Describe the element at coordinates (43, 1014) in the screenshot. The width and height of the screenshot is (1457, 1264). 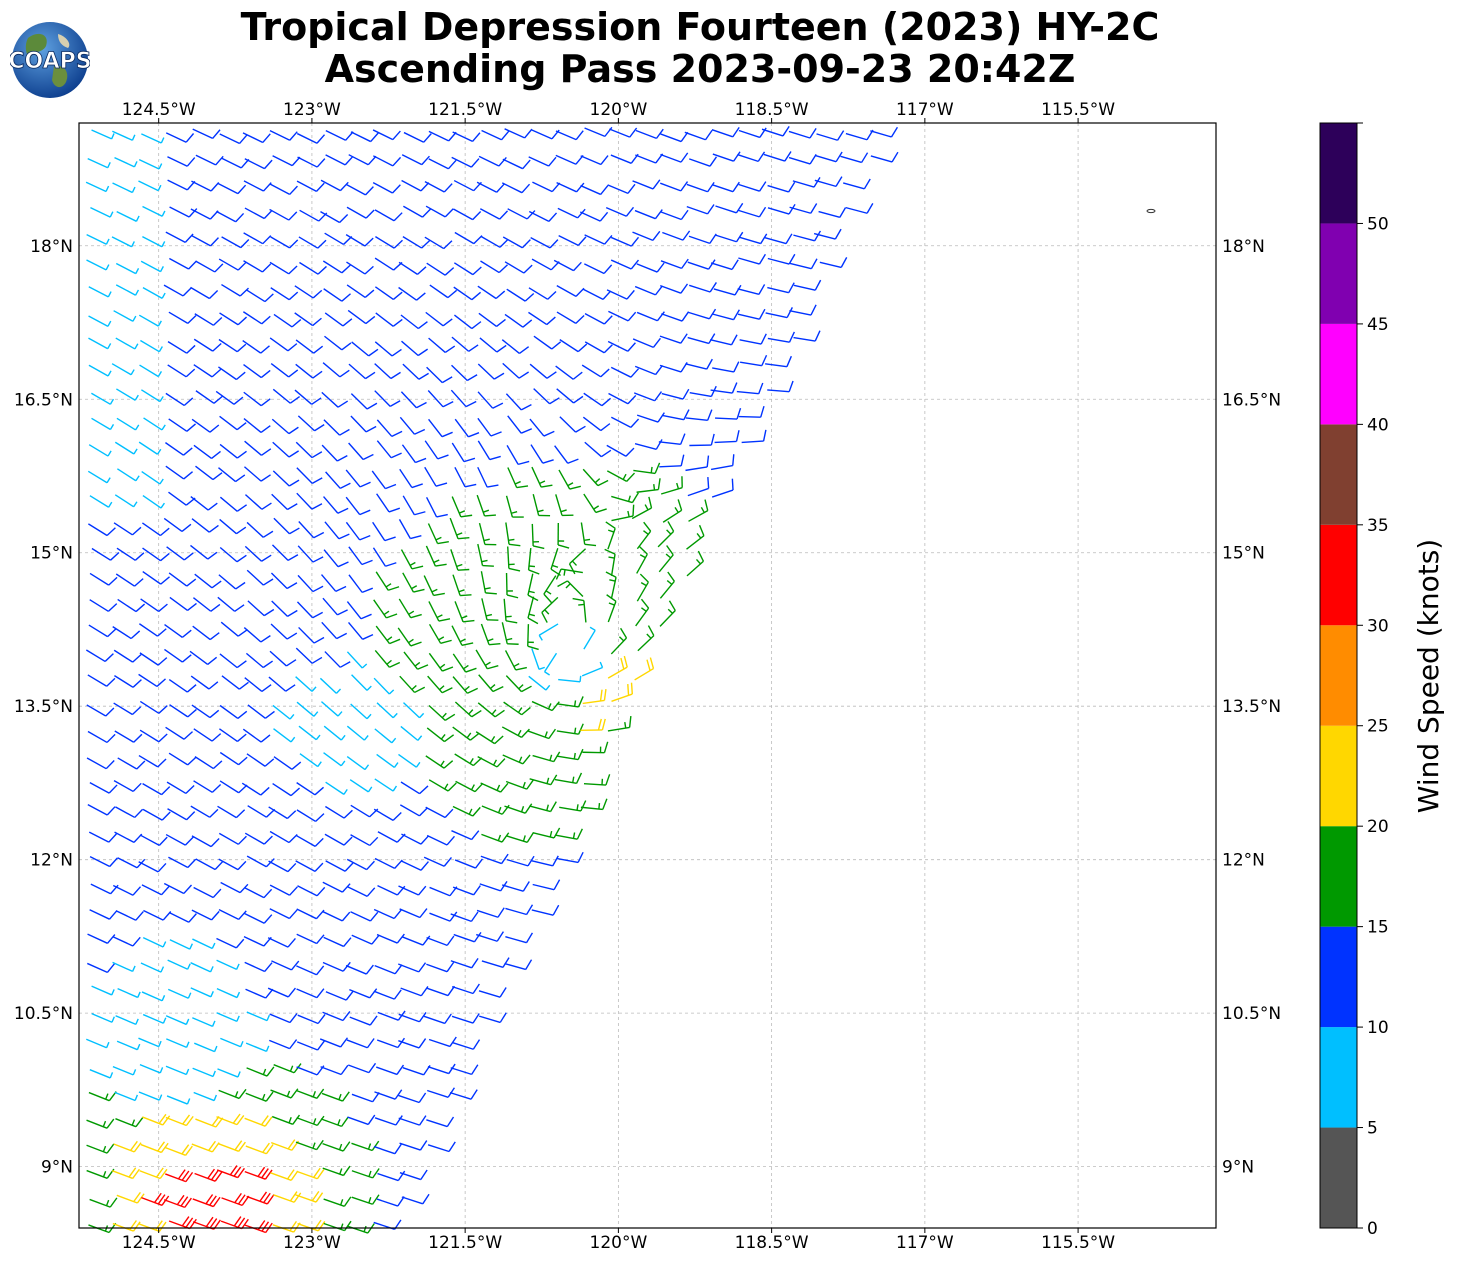
I see `lat-tick-label-left: 10.5°N` at that location.